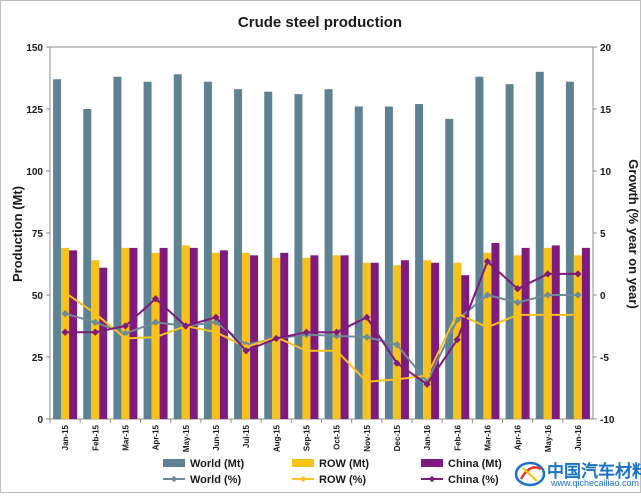  I want to click on y-tick-label: 25, so click(38, 358).